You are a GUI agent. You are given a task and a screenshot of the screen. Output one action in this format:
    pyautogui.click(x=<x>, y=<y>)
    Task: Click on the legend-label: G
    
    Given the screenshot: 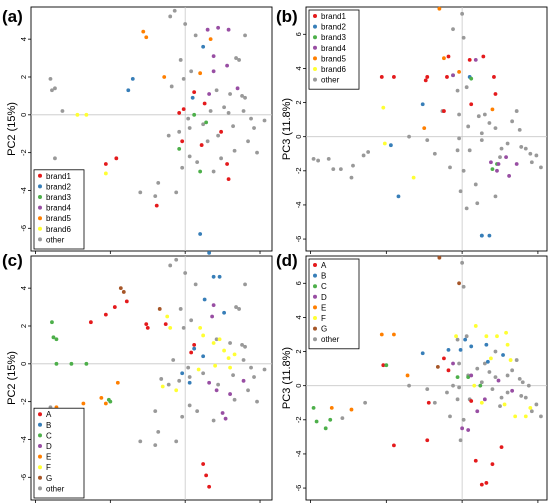 What is the action you would take?
    pyautogui.click(x=49, y=478)
    